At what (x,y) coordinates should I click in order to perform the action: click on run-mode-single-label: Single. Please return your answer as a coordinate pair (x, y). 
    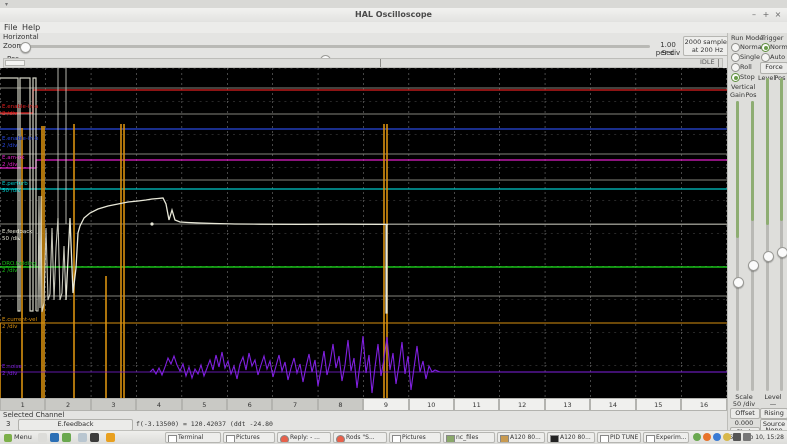
    Looking at the image, I should click on (750, 57).